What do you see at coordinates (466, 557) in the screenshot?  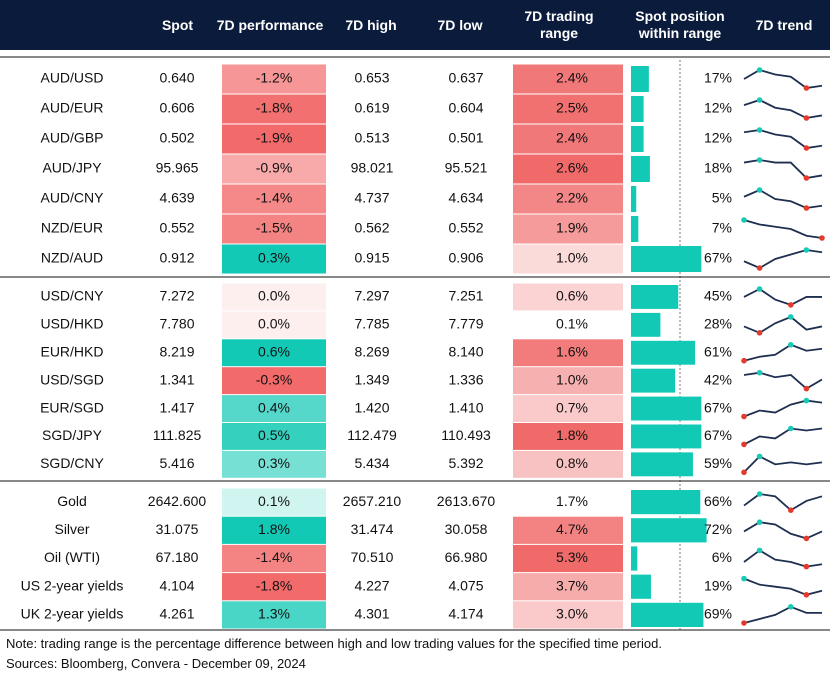 I see `low-value: 66.980` at bounding box center [466, 557].